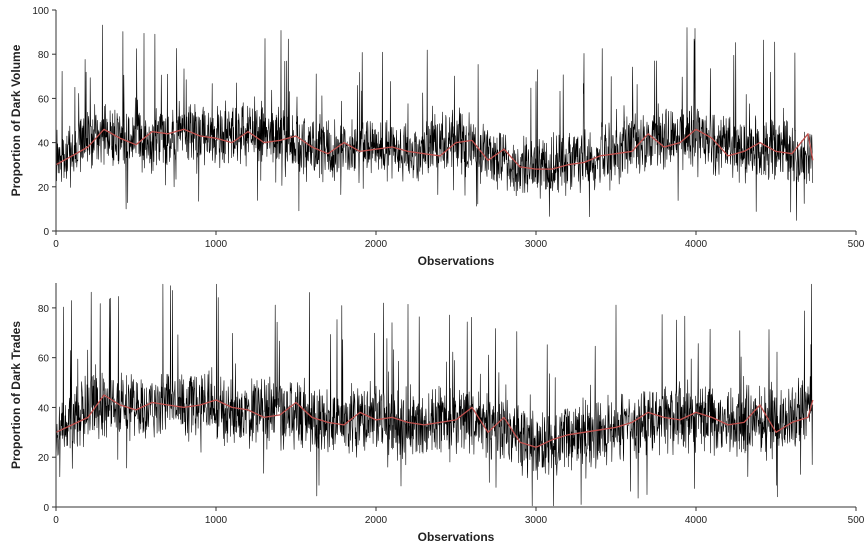  I want to click on dark-volume-y-tick-label: 40, so click(44, 144).